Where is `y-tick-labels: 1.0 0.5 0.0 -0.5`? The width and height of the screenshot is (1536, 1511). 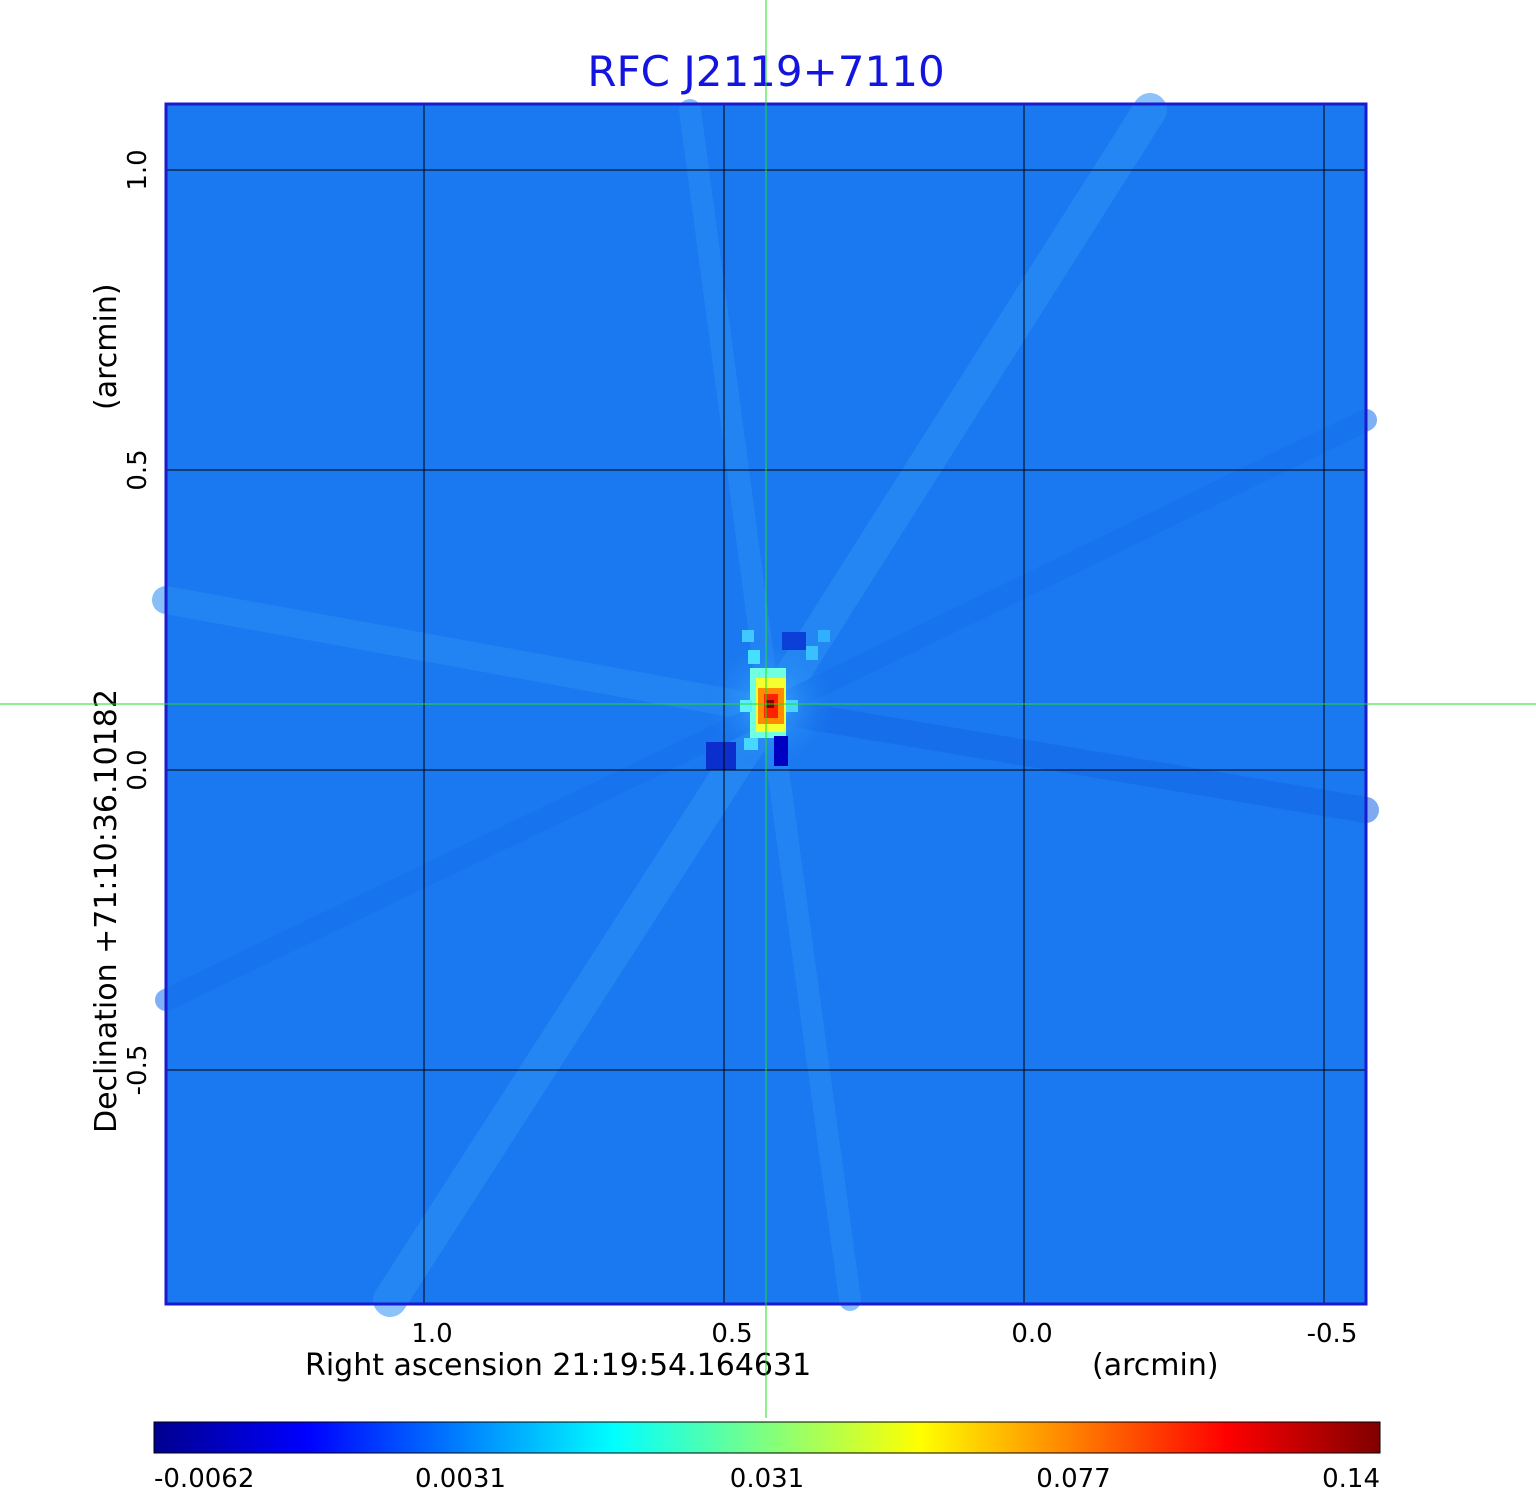
y-tick-labels: 1.0 0.5 0.0 -0.5 is located at coordinates (138, 622).